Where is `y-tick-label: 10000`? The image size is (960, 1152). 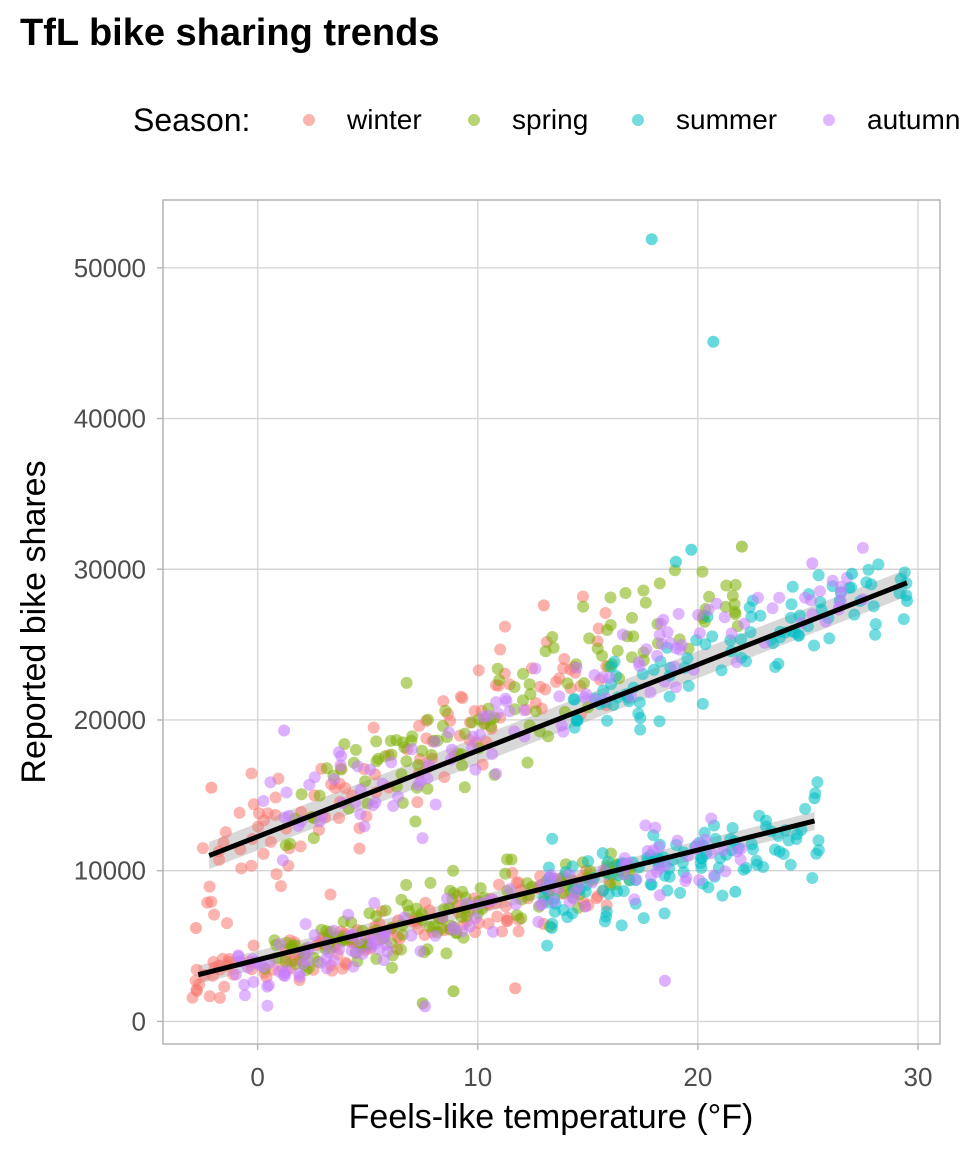 y-tick-label: 10000 is located at coordinates (110, 871).